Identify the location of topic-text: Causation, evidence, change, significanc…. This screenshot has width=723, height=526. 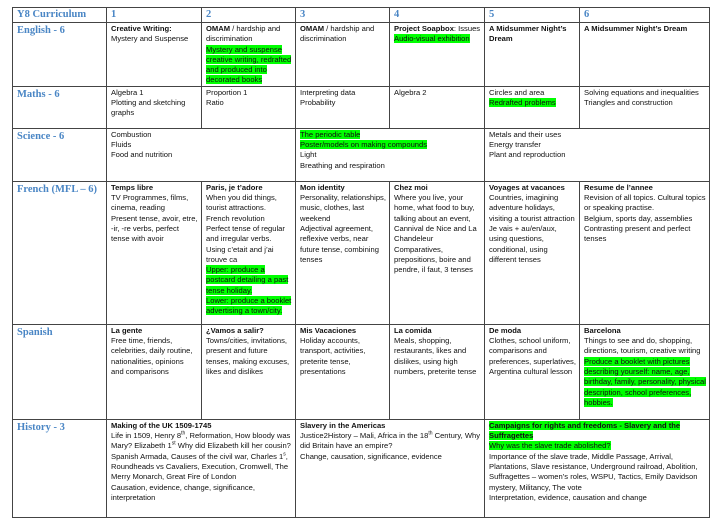
(183, 492).